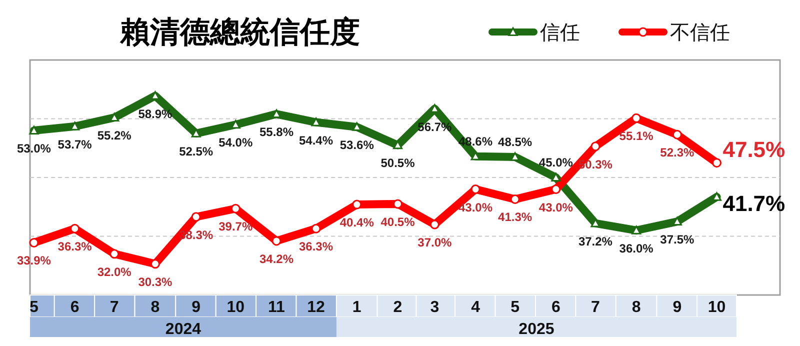 The height and width of the screenshot is (346, 800). I want to click on data-label: 32.0%, so click(114, 271).